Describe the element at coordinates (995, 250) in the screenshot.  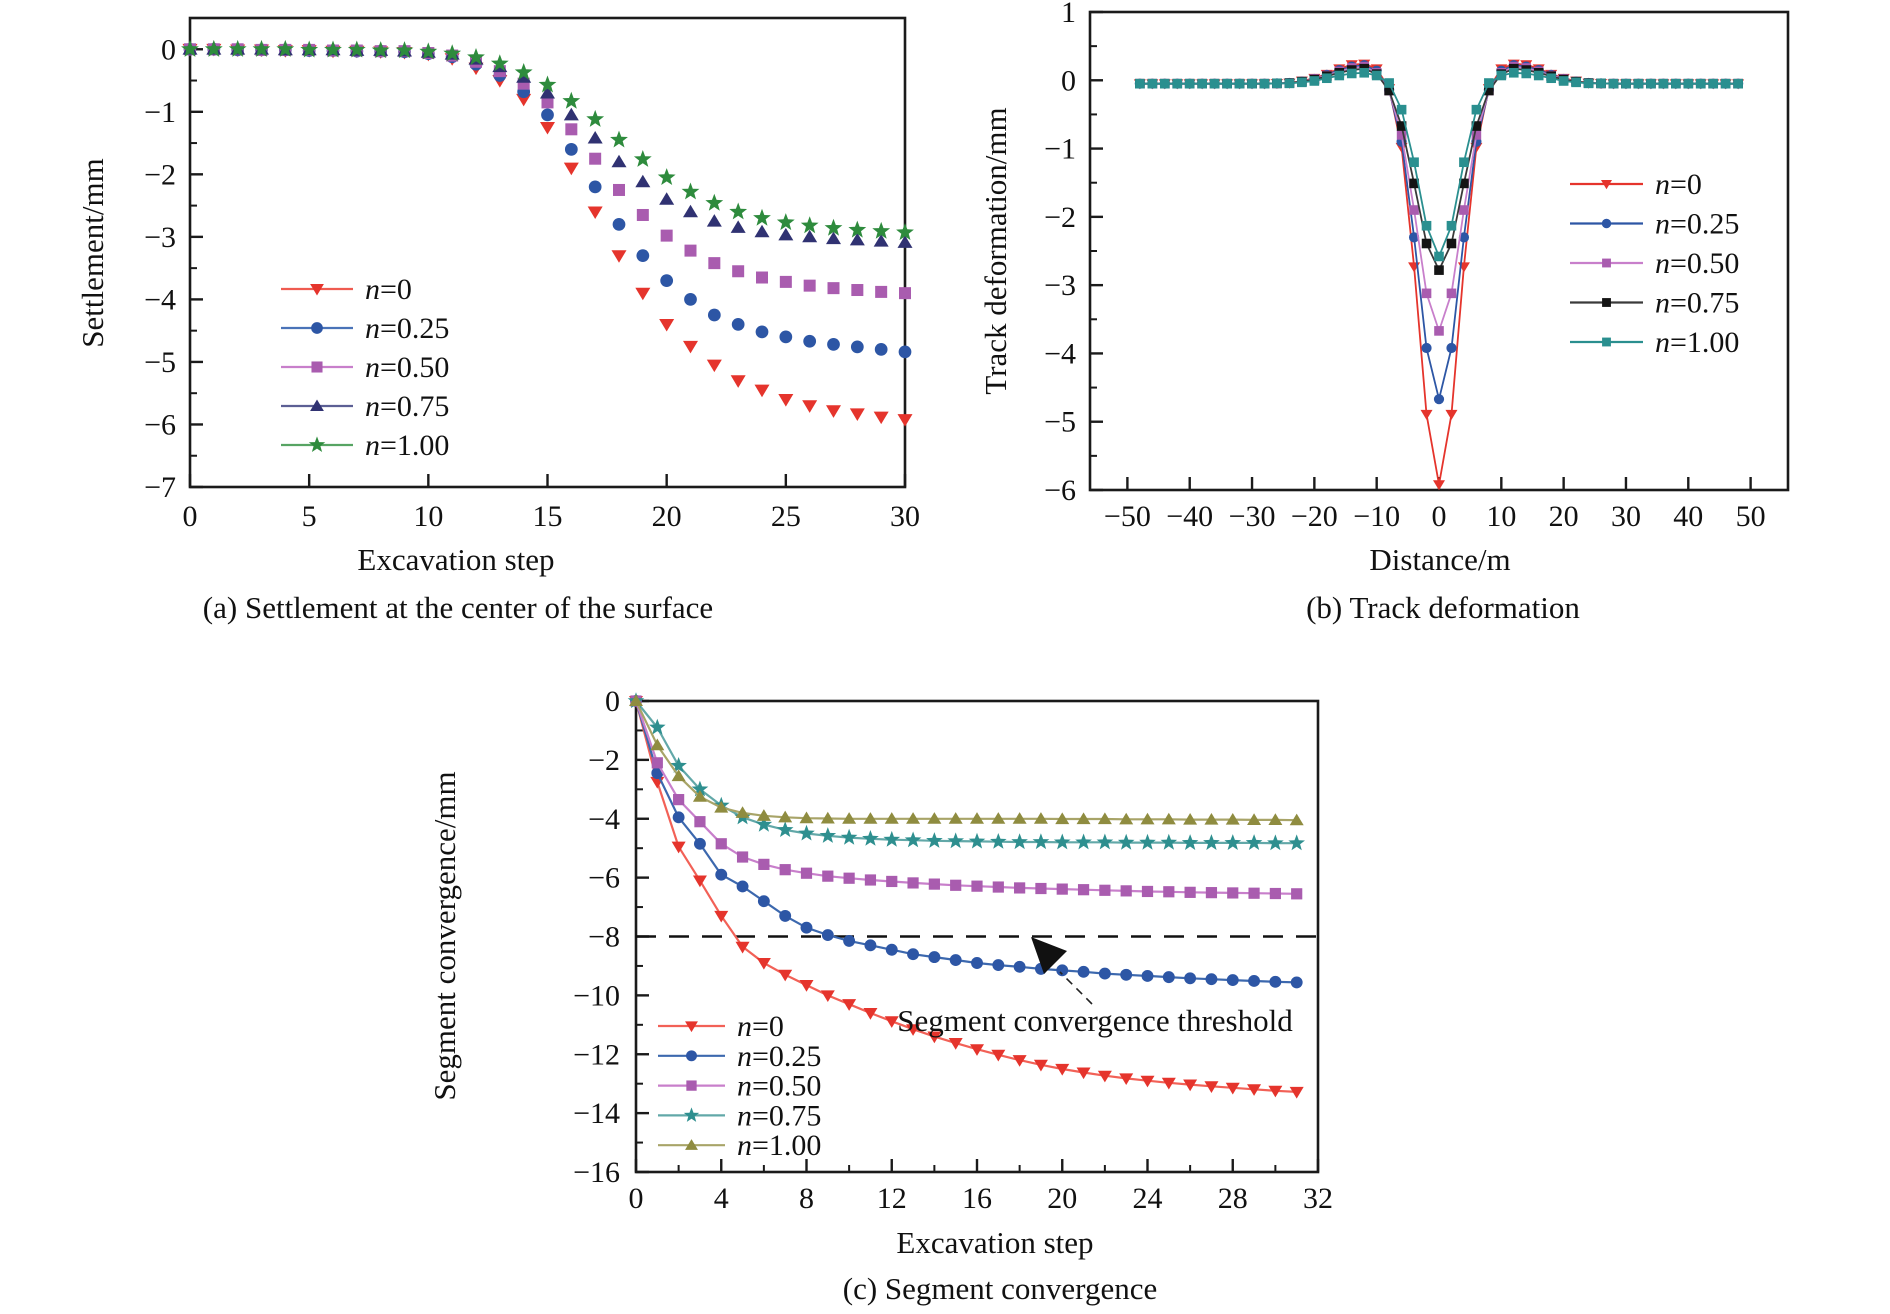
I see `chart-b-y-axis-label: Track deformation/mm` at that location.